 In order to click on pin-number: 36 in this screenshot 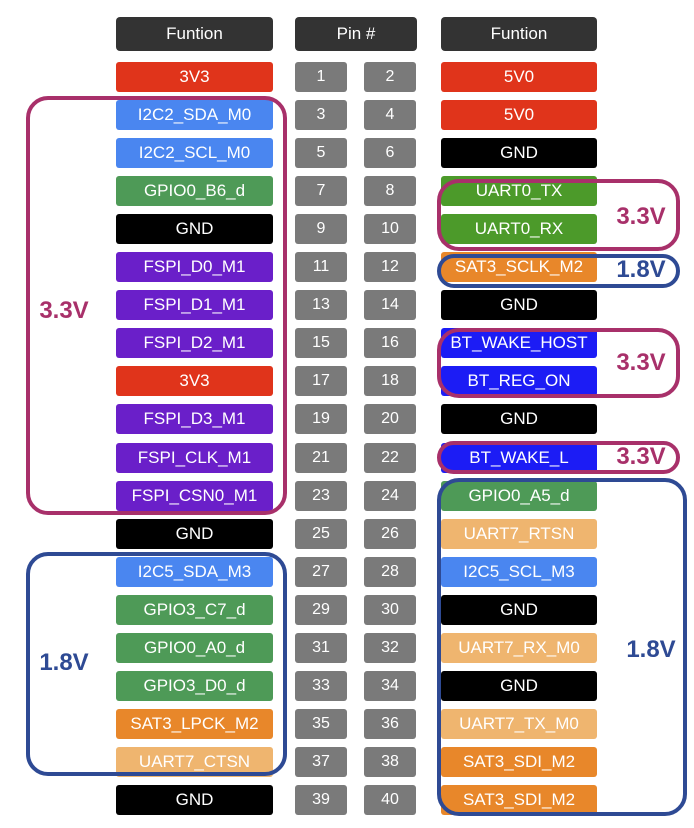, I will do `click(390, 723)`.